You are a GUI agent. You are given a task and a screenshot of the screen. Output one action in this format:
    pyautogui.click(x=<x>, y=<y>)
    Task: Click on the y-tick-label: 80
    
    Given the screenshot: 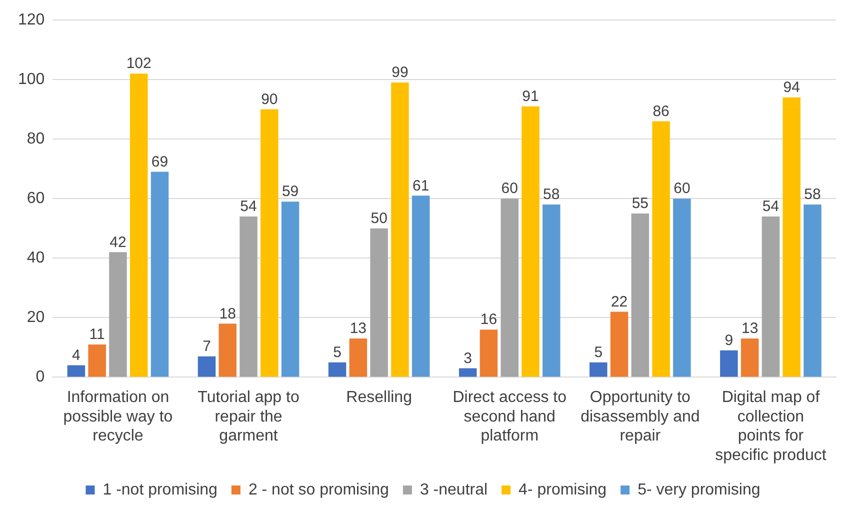 What is the action you would take?
    pyautogui.click(x=35, y=139)
    